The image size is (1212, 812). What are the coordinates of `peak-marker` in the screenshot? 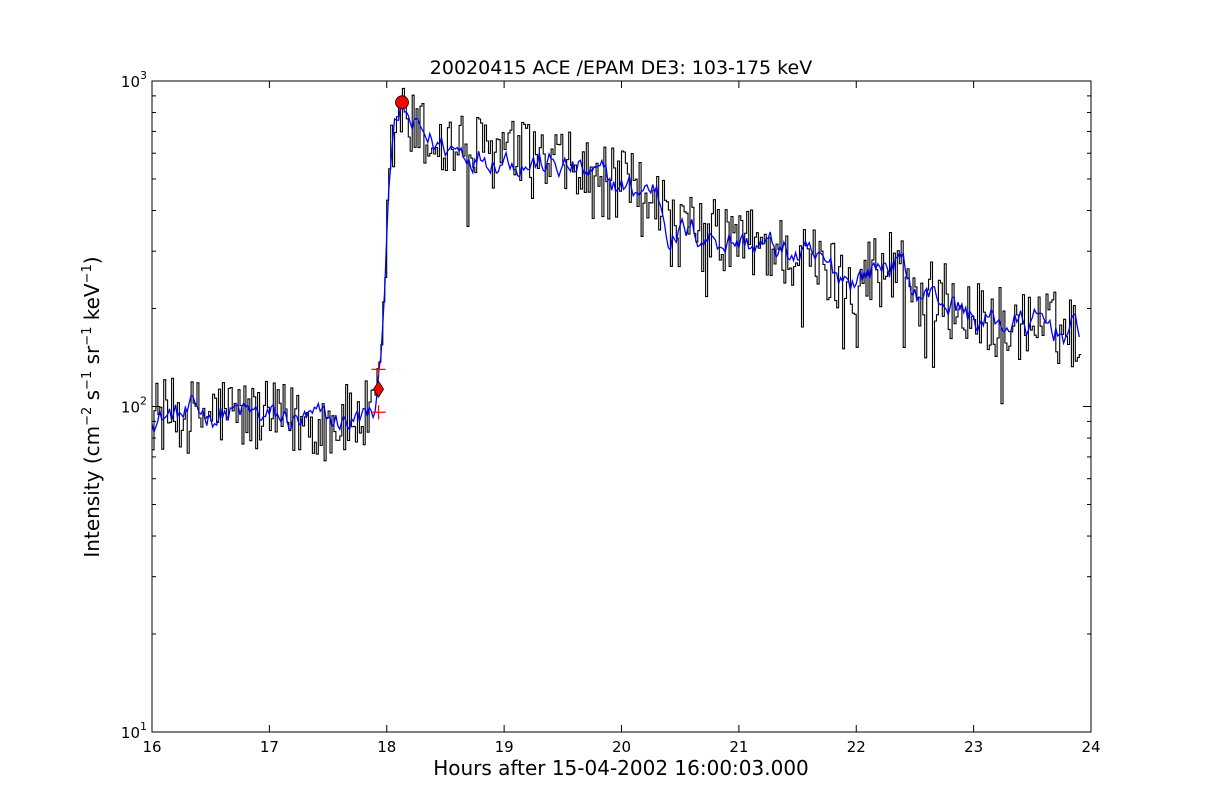 It's located at (402, 102).